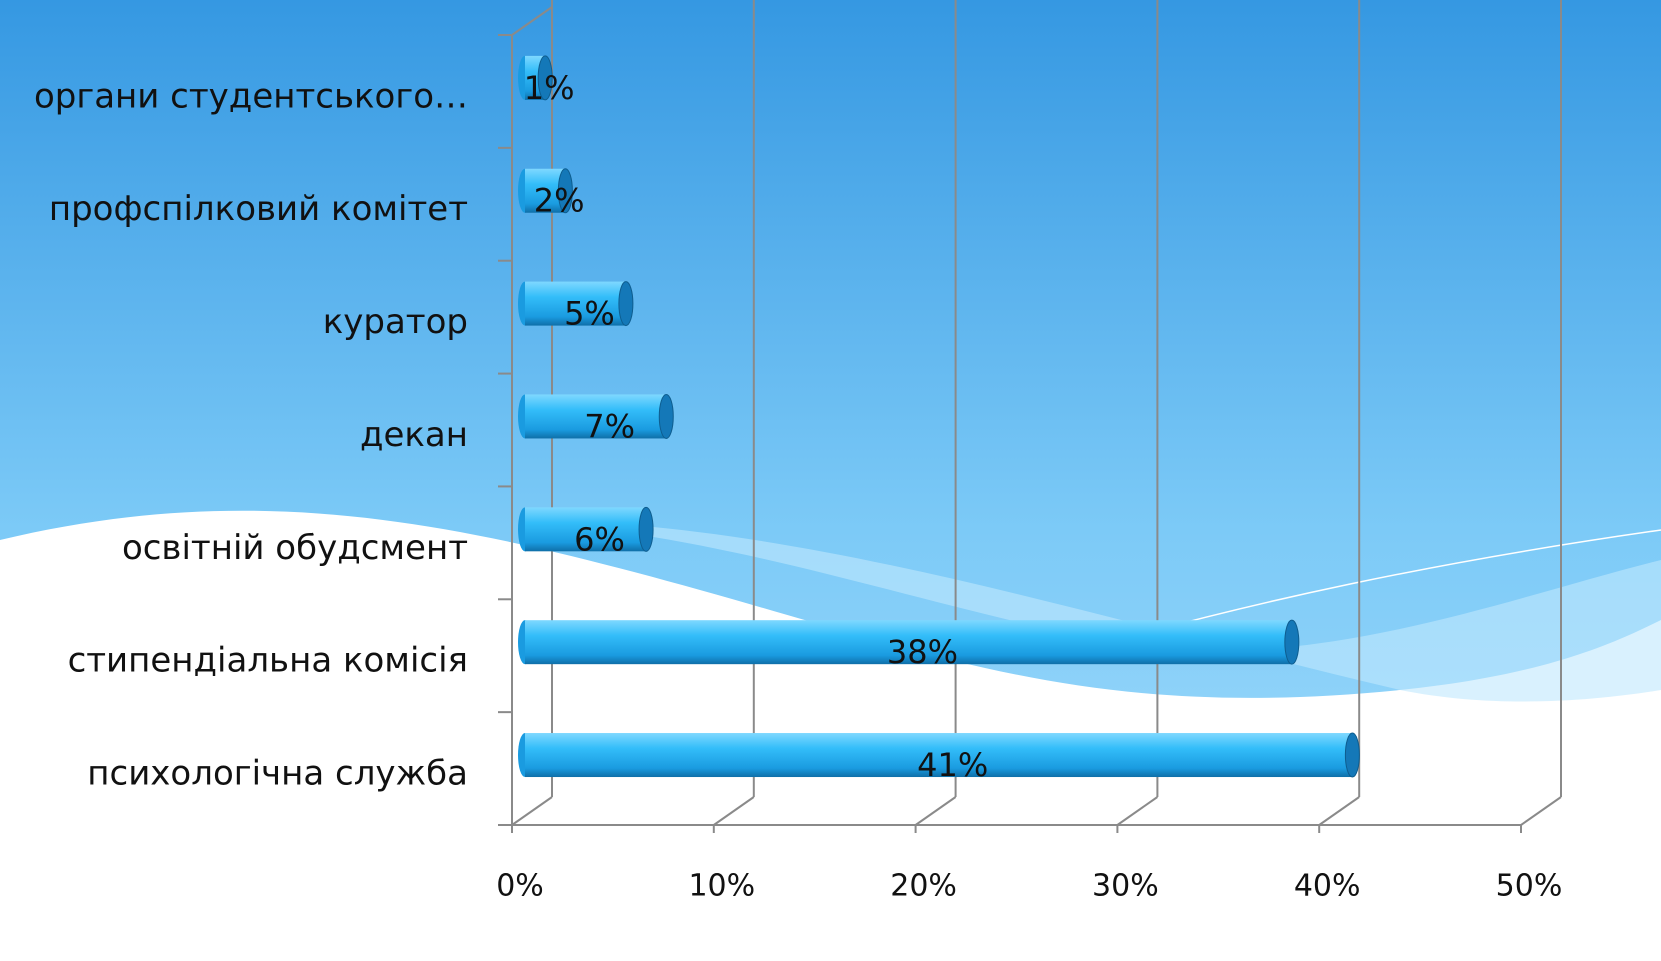  What do you see at coordinates (609, 426) in the screenshot?
I see `data-label: 7%` at bounding box center [609, 426].